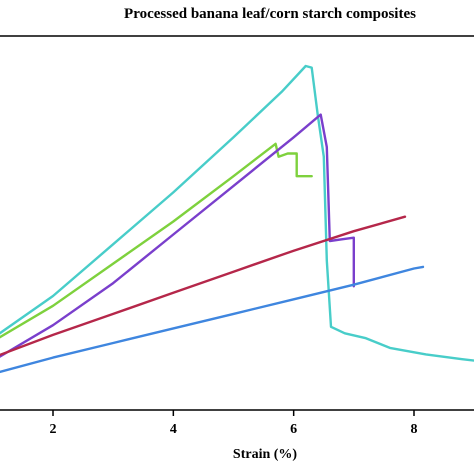 The height and width of the screenshot is (474, 474). I want to click on x-axis-ticks: 2 4 6 8, so click(234, 423).